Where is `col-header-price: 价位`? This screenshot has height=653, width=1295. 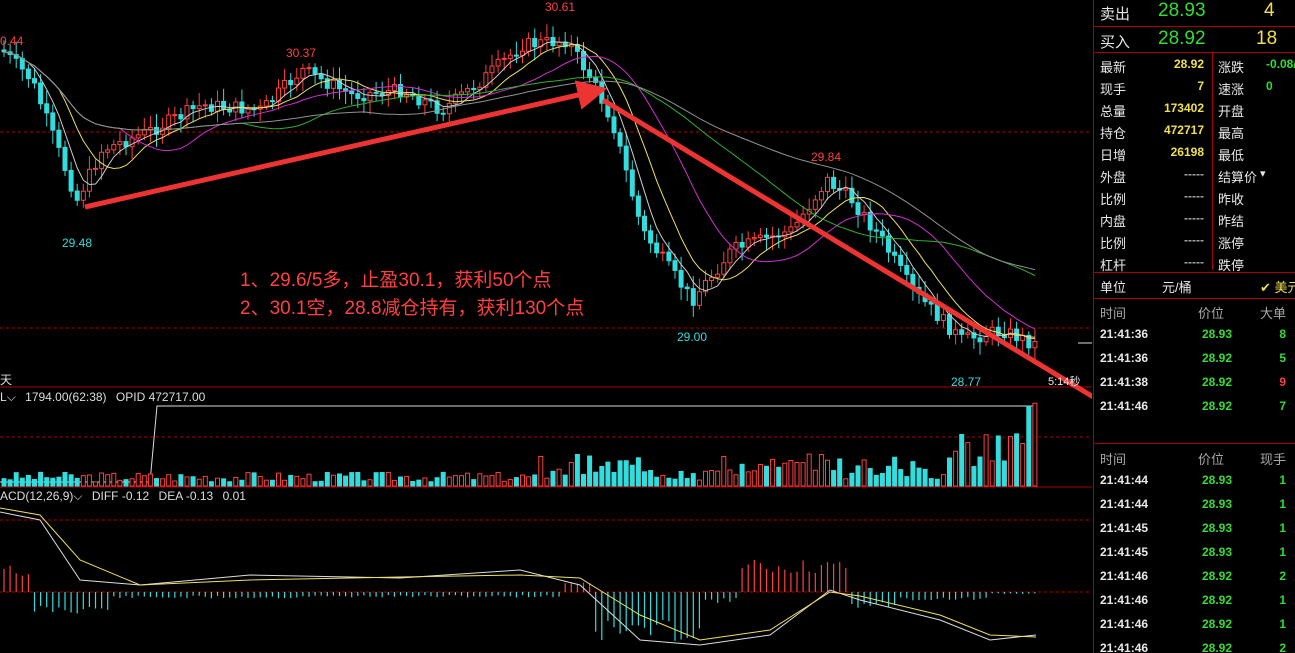
col-header-price: 价位 is located at coordinates (1211, 459).